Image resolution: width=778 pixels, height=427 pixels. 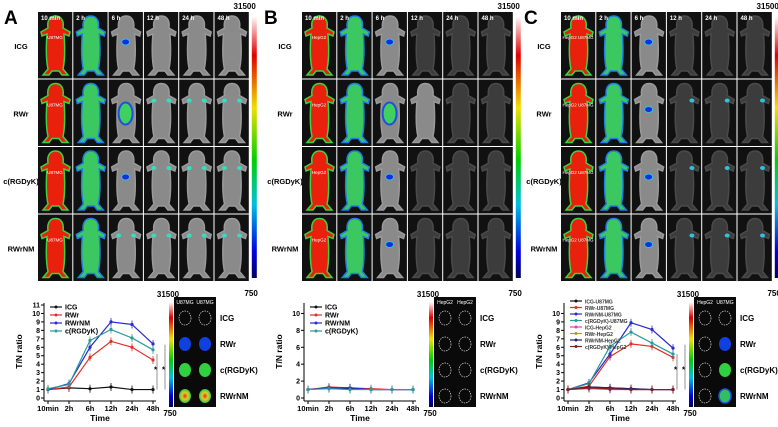 What do you see at coordinates (599, 309) in the screenshot?
I see `legend-label: RWr-U87MG` at bounding box center [599, 309].